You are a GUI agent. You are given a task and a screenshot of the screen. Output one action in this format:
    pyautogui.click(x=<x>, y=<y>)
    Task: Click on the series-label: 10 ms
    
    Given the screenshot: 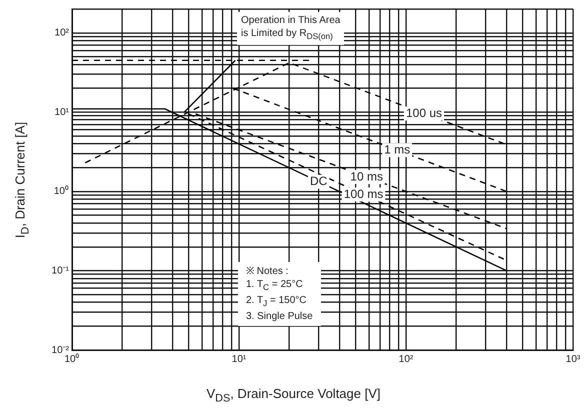 What is the action you would take?
    pyautogui.click(x=366, y=176)
    